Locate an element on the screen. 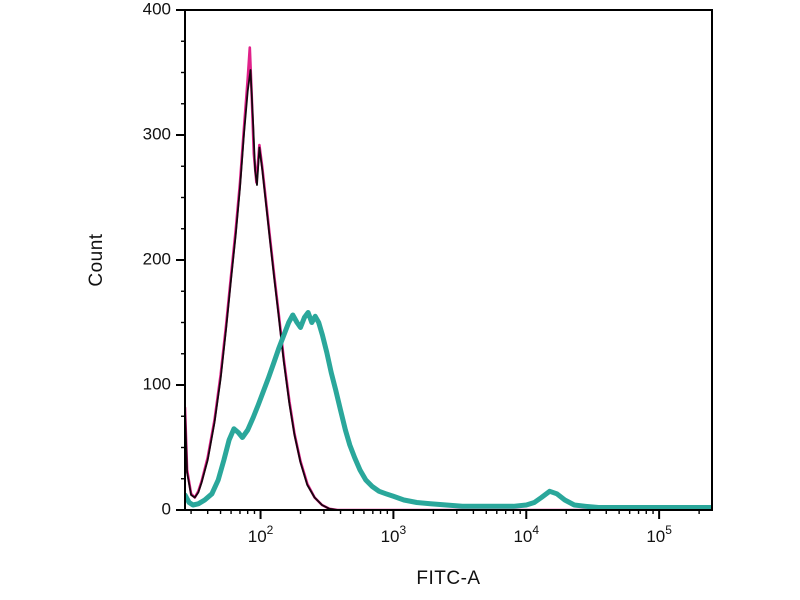 The height and width of the screenshot is (600, 800). y-tick-label: 0 is located at coordinates (166, 508).